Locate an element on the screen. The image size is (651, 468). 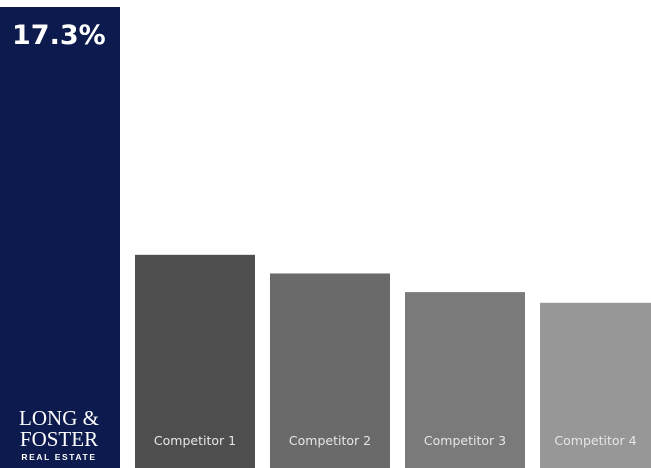
logo-line-3: REAL ESTATE is located at coordinates (58, 457).